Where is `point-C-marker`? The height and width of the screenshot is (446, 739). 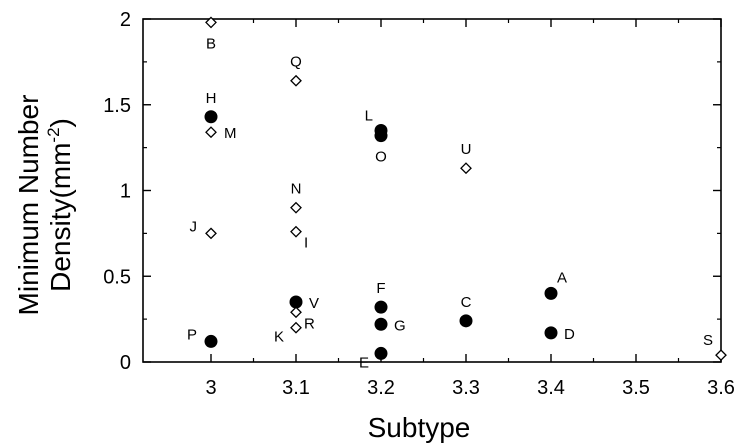 point-C-marker is located at coordinates (466, 321).